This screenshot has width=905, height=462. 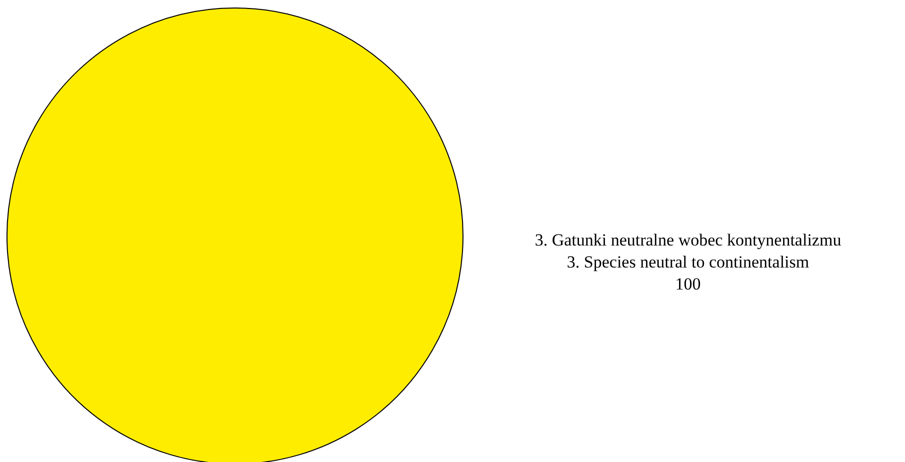 I want to click on slice-label: 3. Gatunki neutralne wobec kontynentalizmu 3. Species neutral to continentalism, so click(x=688, y=251).